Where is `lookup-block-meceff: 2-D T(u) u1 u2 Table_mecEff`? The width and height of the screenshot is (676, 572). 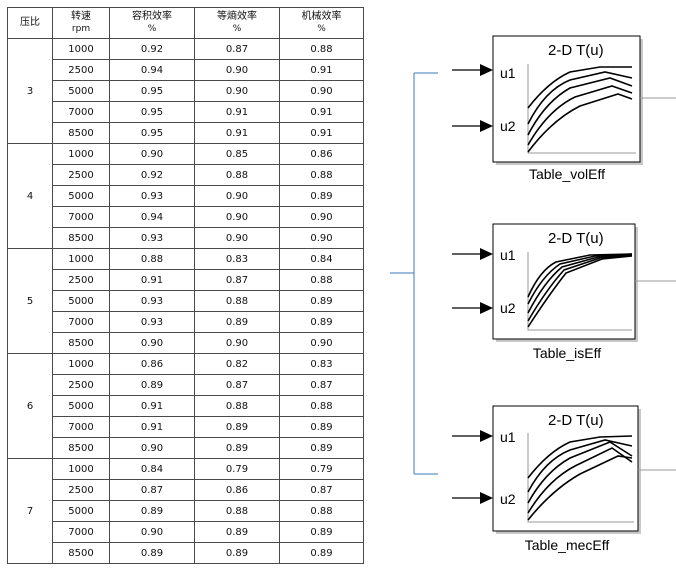
lookup-block-meceff: 2-D T(u) u1 u2 Table_mecEff is located at coordinates (584, 479).